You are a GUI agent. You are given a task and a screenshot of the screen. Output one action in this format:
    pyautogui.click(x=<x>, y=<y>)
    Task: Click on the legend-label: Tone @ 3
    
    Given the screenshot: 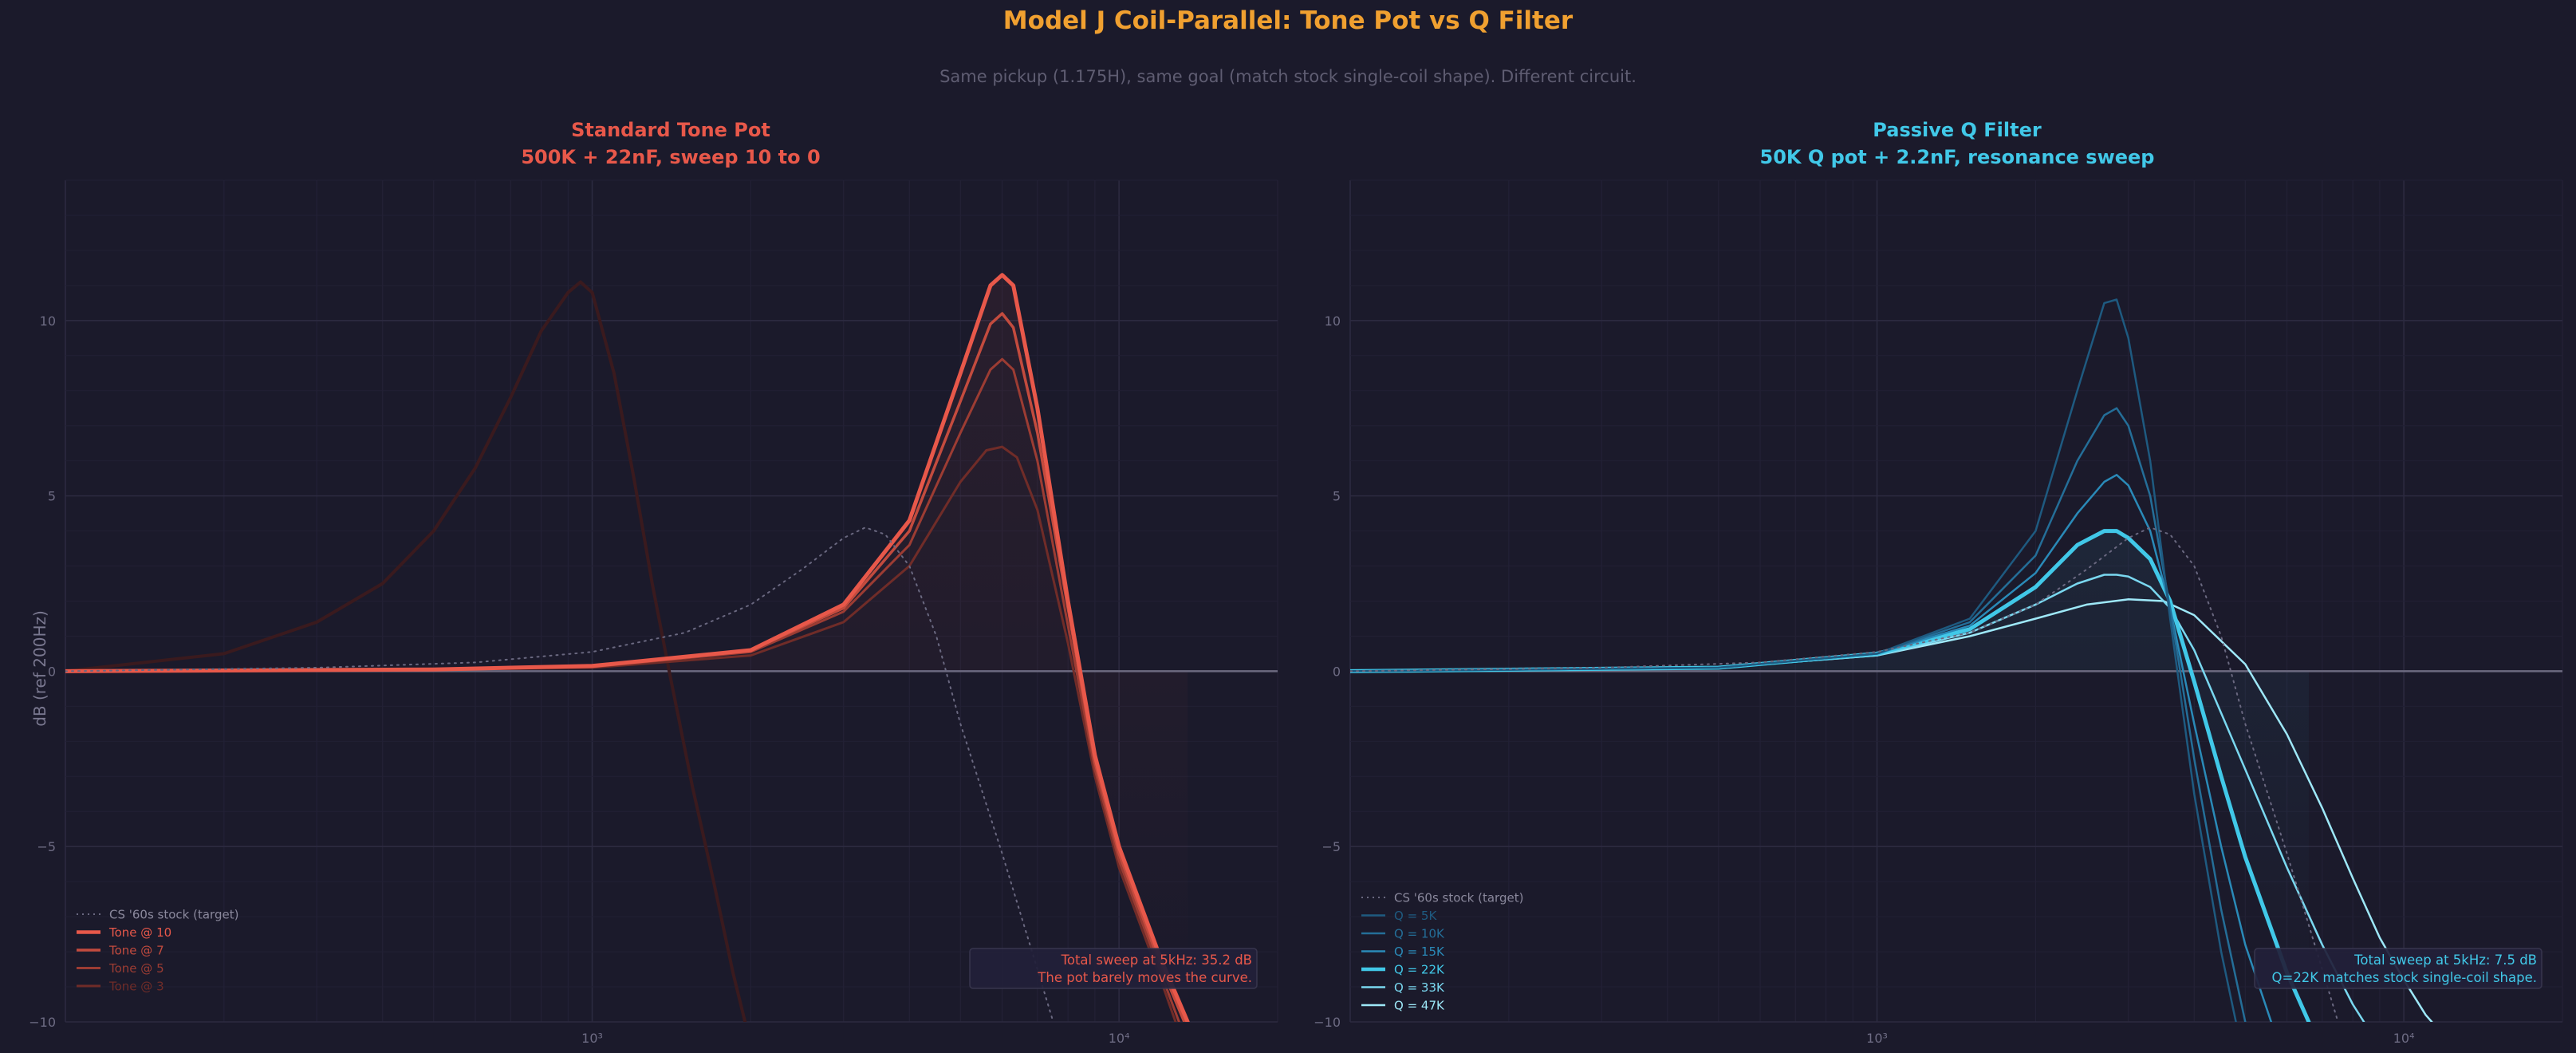 What is the action you would take?
    pyautogui.click(x=136, y=987)
    